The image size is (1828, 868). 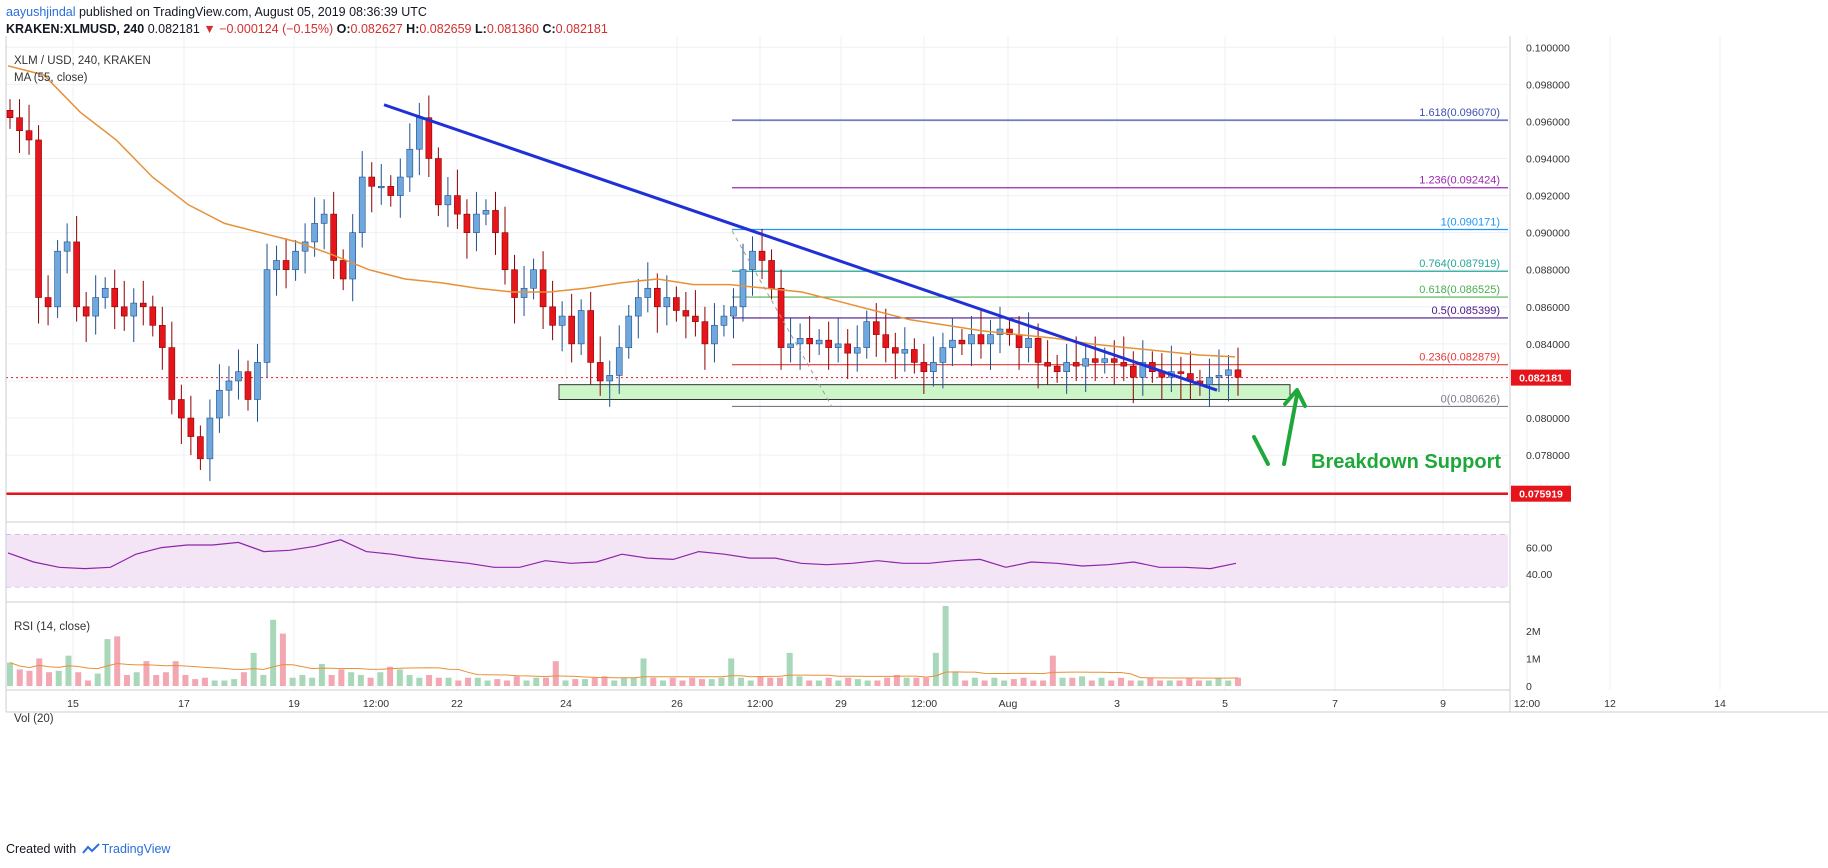 What do you see at coordinates (75, 29) in the screenshot?
I see `symbol-label: KRAKEN:XLMUSD, 240` at bounding box center [75, 29].